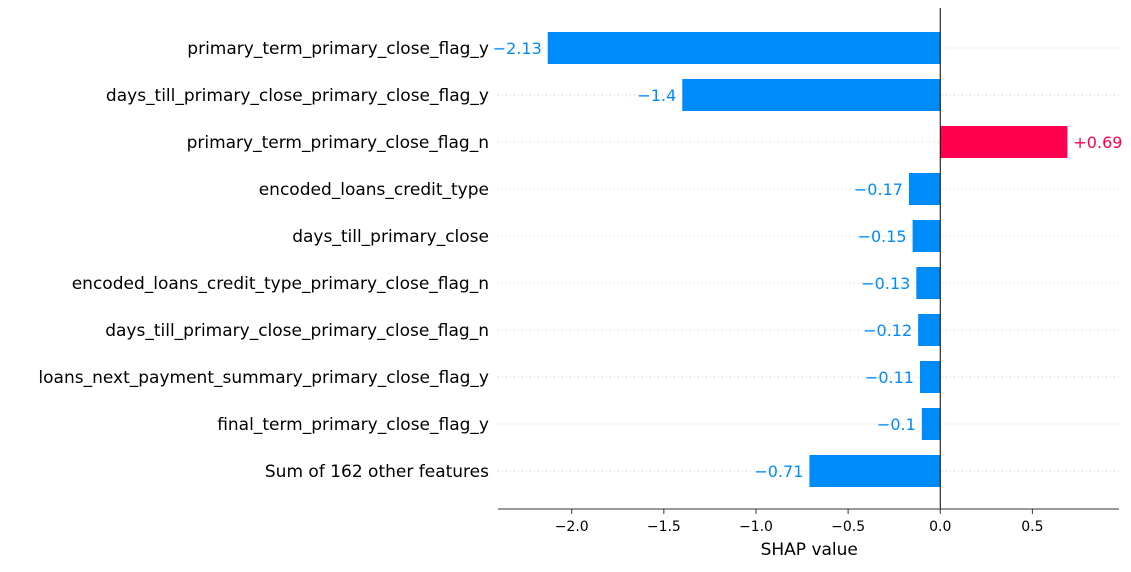 The image size is (1131, 572). Describe the element at coordinates (882, 236) in the screenshot. I see `value-label: −0.15` at that location.